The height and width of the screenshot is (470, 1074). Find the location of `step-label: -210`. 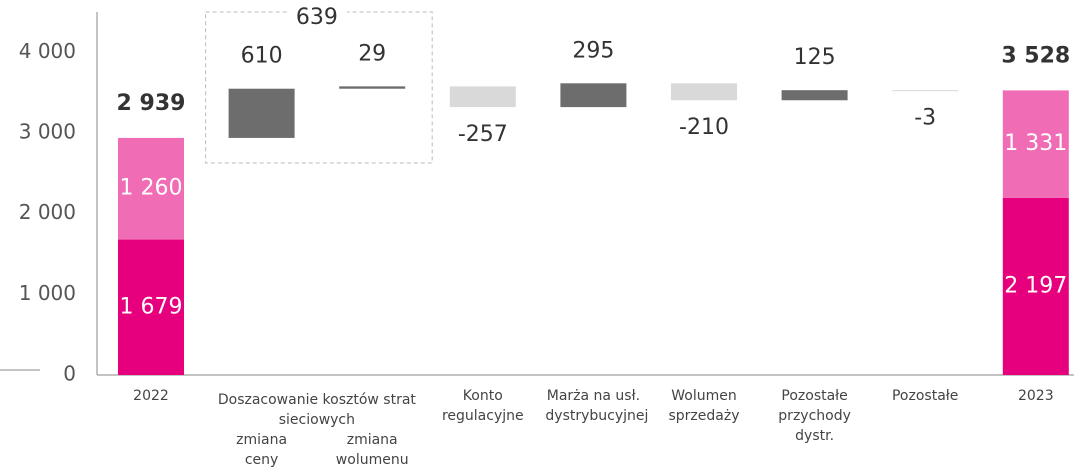

step-label: -210 is located at coordinates (704, 127).